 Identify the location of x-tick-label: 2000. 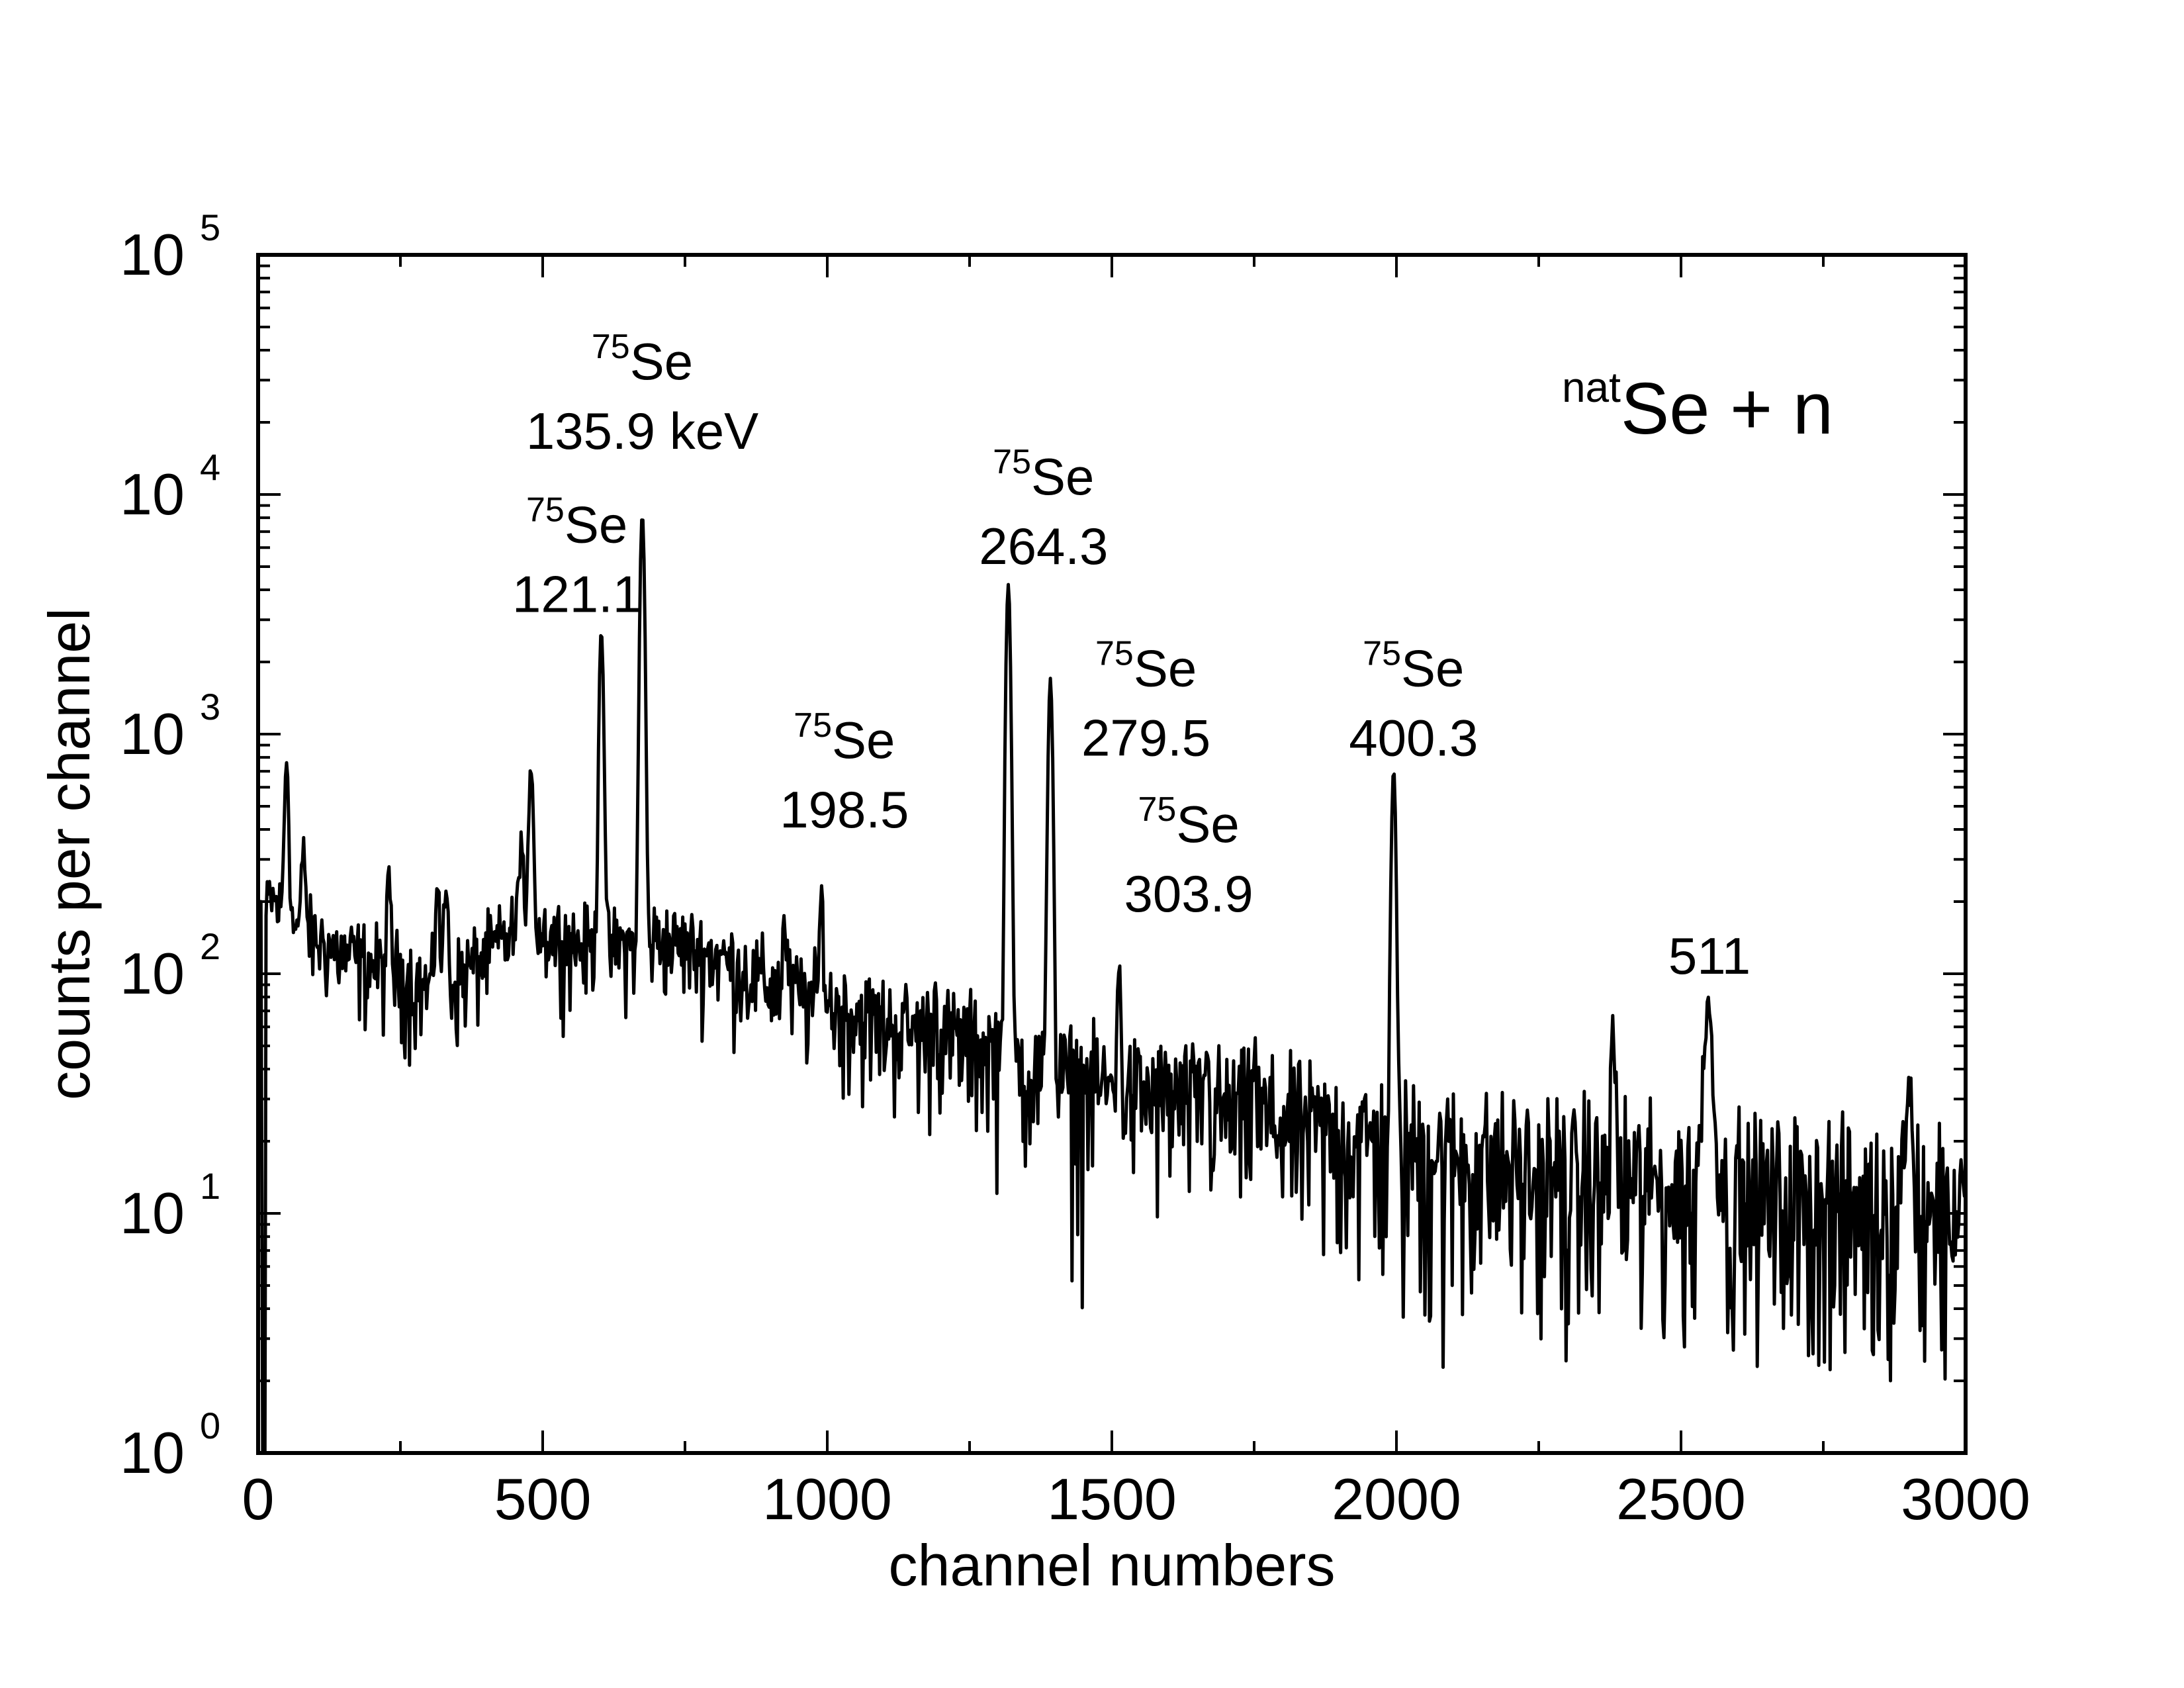
(1396, 1499).